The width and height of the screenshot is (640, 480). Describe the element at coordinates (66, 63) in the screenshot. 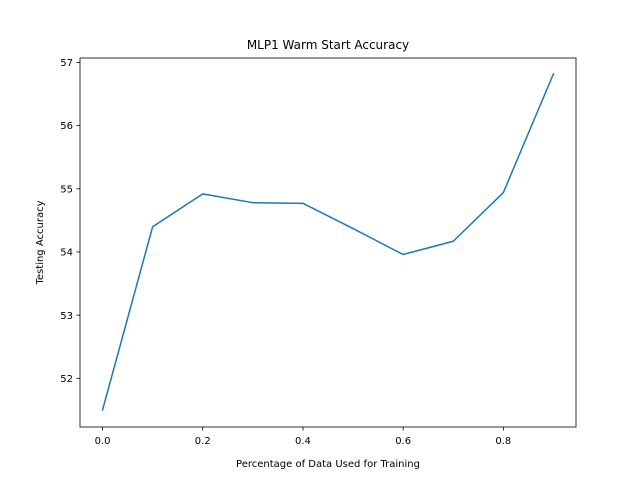

I see `y-tick-label: 57` at that location.